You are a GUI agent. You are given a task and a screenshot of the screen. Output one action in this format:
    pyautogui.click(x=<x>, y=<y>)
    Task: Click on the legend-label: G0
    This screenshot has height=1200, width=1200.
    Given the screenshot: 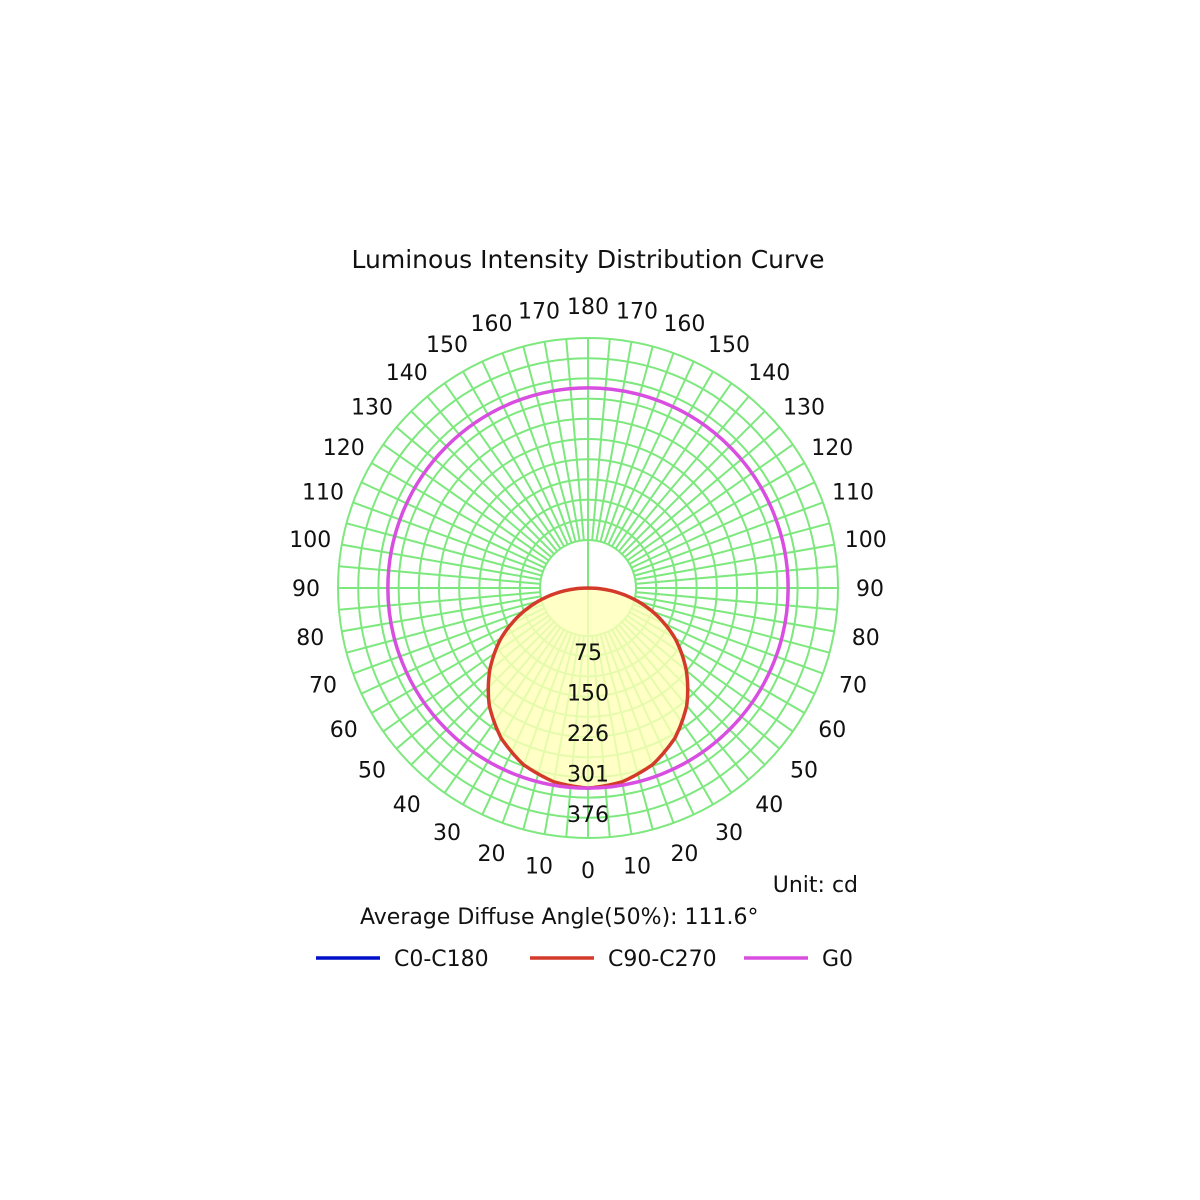 What is the action you would take?
    pyautogui.click(x=837, y=959)
    